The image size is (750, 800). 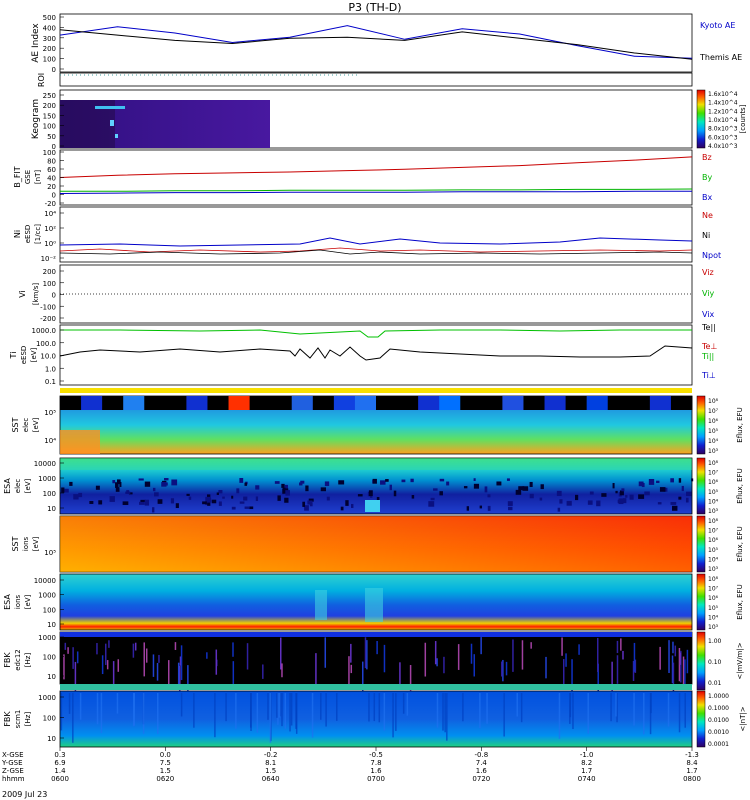 I want to click on temperature-ylabel-inst: eESD, so click(x=24, y=355).